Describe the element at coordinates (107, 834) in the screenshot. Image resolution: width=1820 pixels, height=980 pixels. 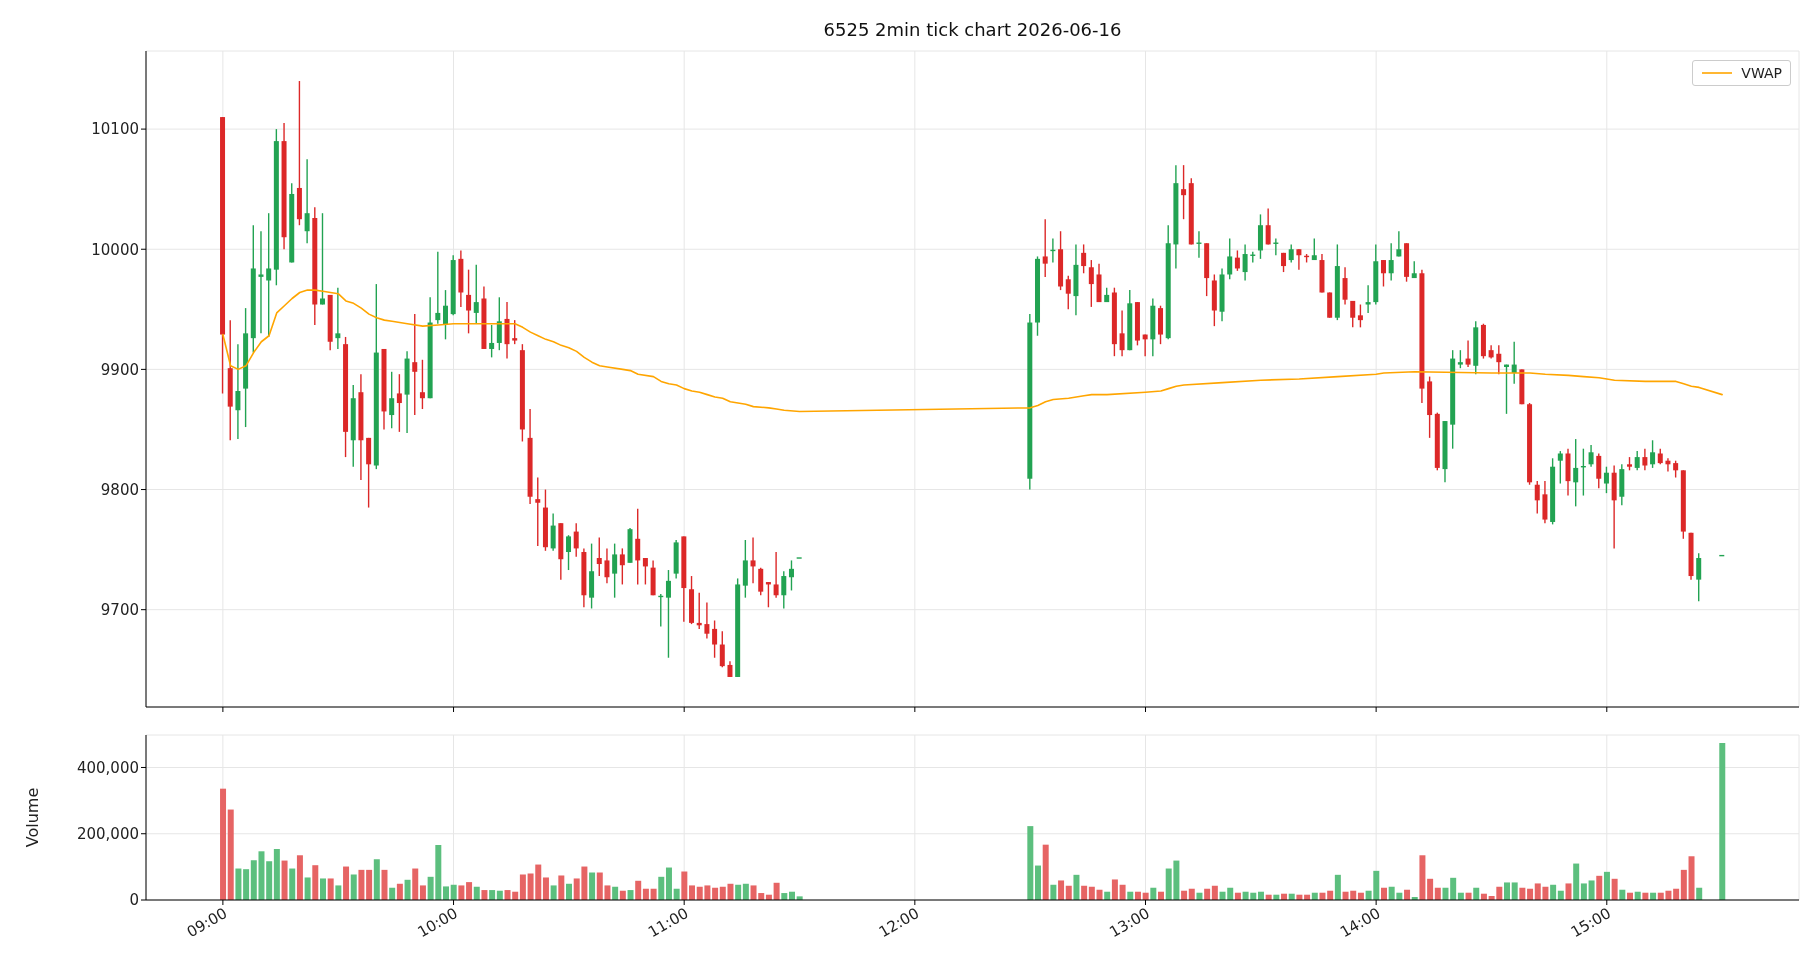
I see `y-tick-label: 200,000` at that location.